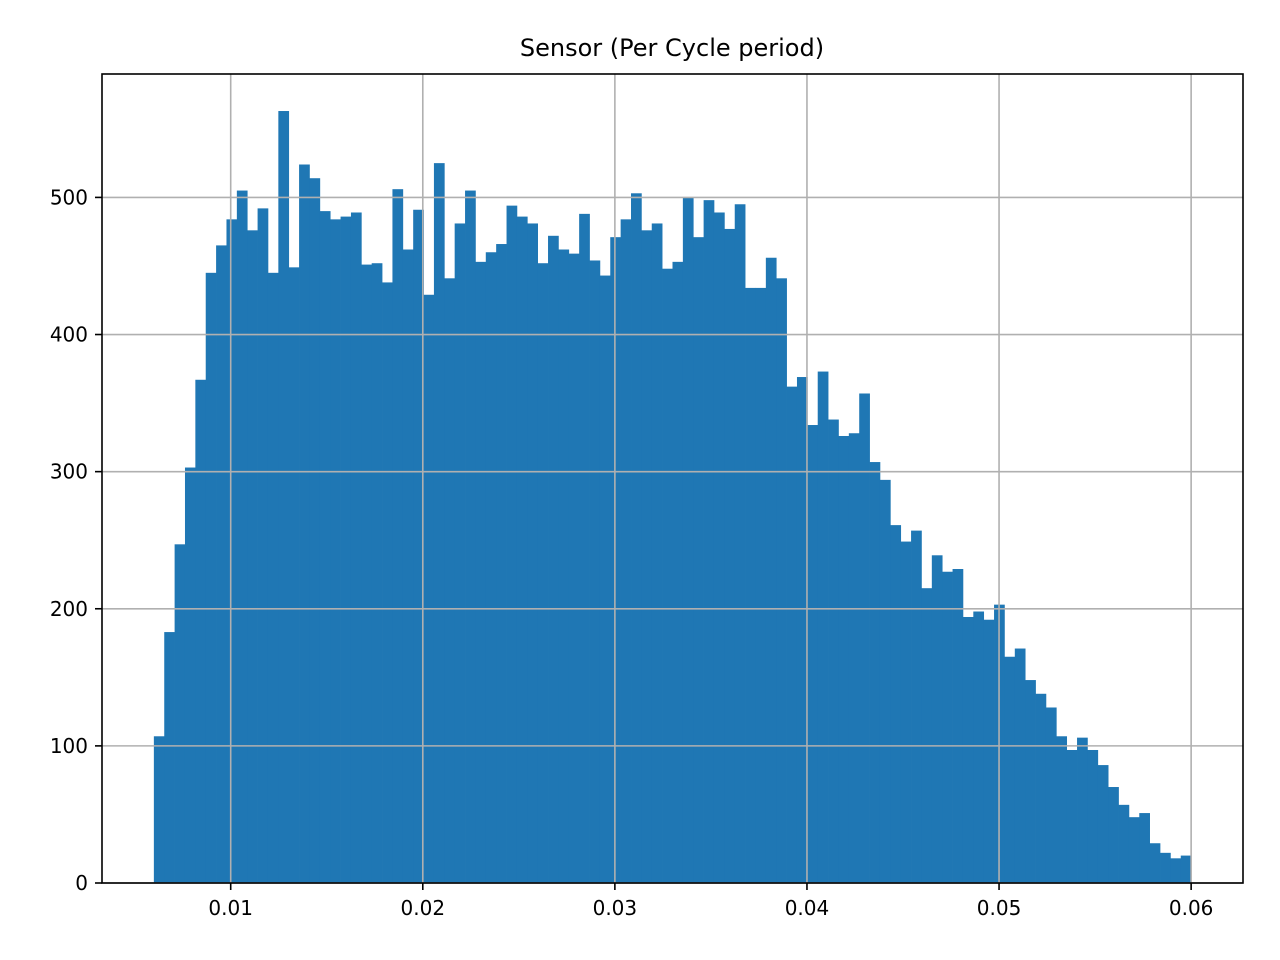 This screenshot has height=960, width=1280. I want to click on x-tick-label: 0.05, so click(999, 908).